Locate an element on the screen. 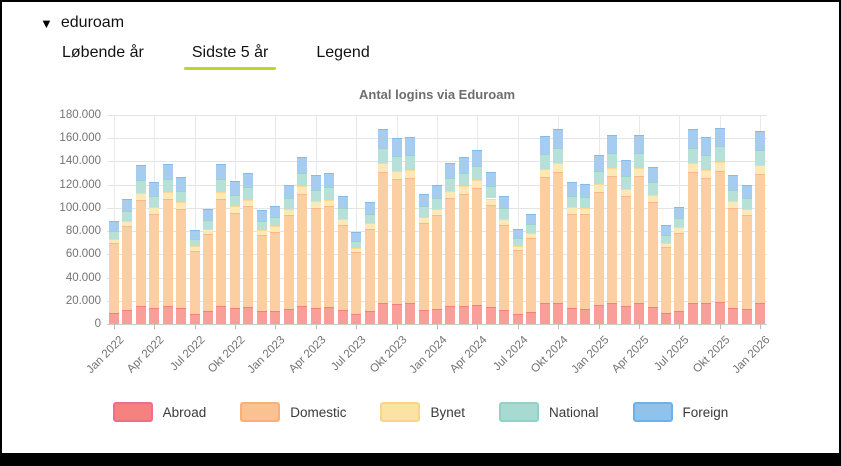 This screenshot has height=466, width=841. bar-Aug 2022 is located at coordinates (208, 219).